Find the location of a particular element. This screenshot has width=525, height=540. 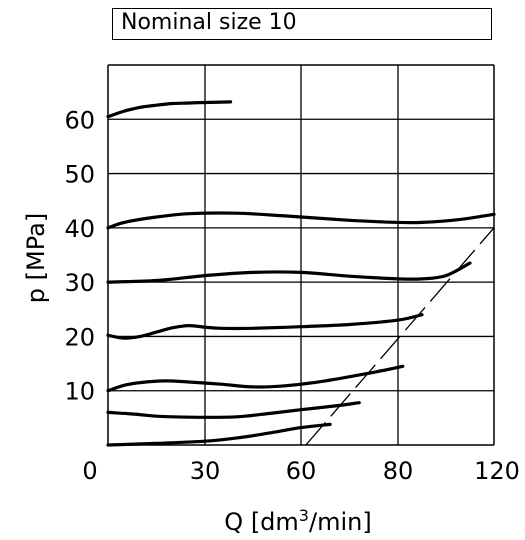

x-tick-label: 120 is located at coordinates (497, 471).